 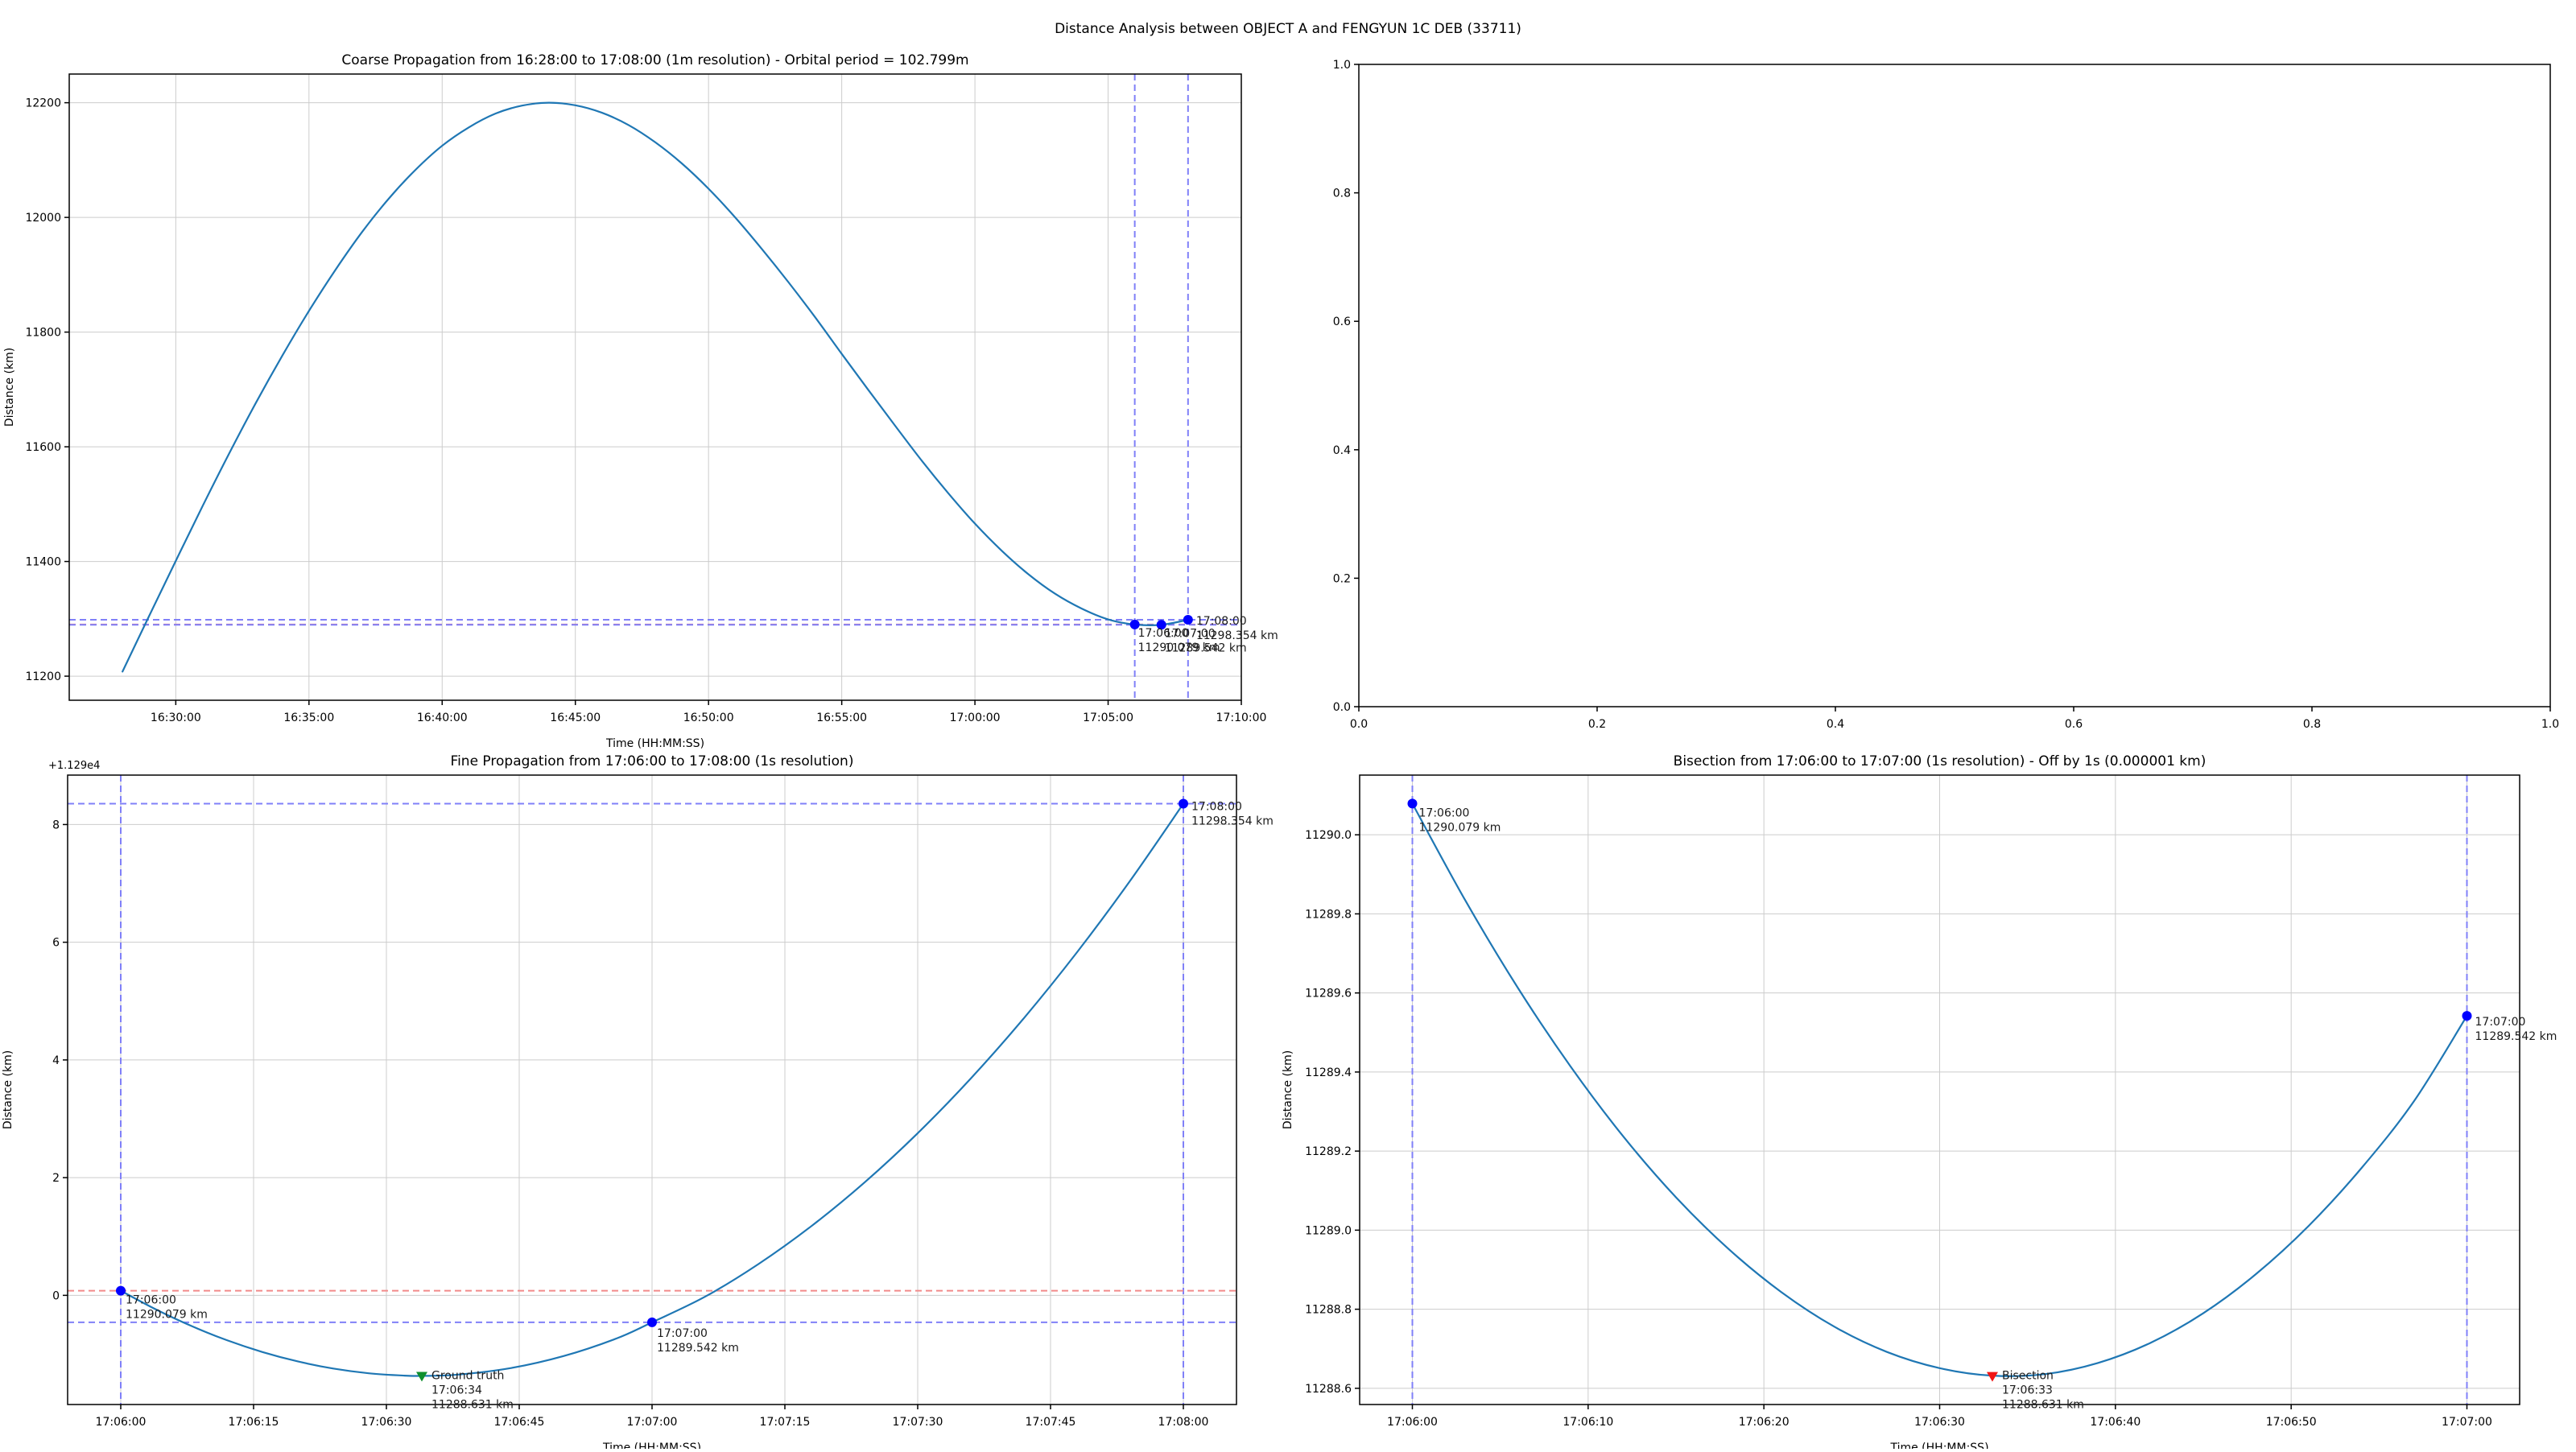 What do you see at coordinates (56, 1295) in the screenshot?
I see `fine-y-tick-label: 0` at bounding box center [56, 1295].